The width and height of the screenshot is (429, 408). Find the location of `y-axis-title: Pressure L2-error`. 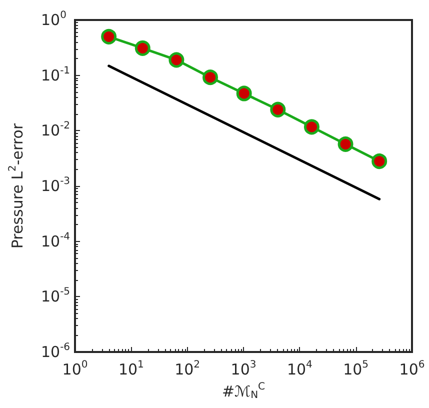

y-axis-title: Pressure L2-error is located at coordinates (17, 185).